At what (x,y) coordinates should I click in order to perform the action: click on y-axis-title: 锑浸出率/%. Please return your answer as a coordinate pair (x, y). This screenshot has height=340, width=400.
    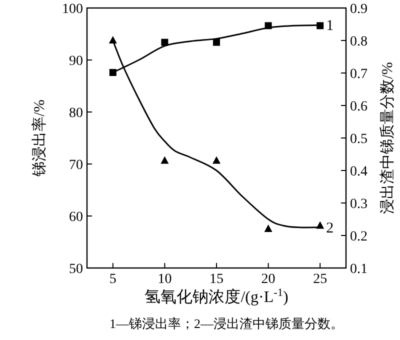
    Looking at the image, I should click on (39, 139).